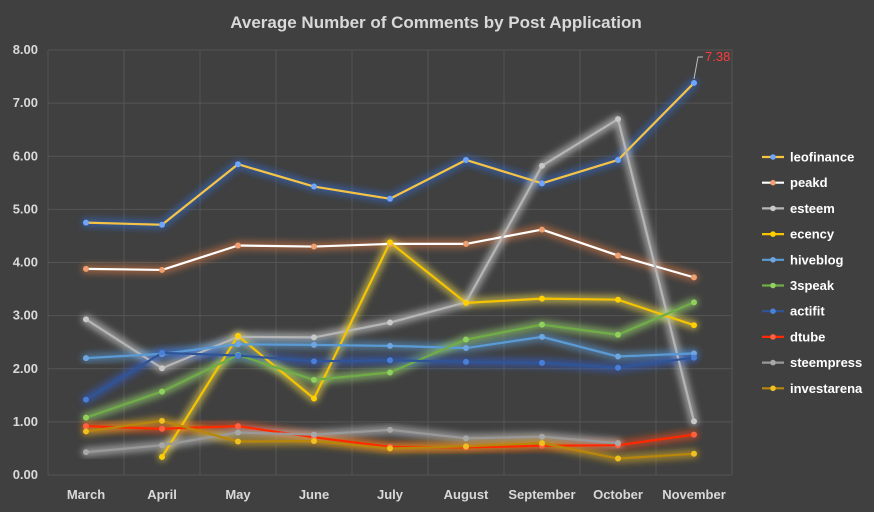  Describe the element at coordinates (717, 56) in the screenshot. I see `data-label: 7.38` at that location.